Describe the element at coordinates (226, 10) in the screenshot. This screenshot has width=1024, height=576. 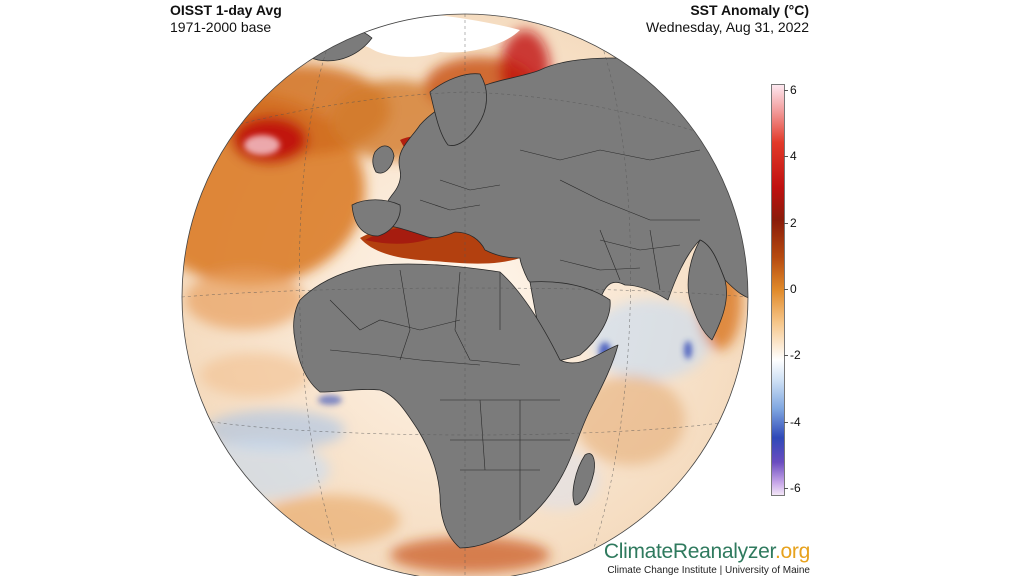
I see `map-title: OISST 1-day Avg` at that location.